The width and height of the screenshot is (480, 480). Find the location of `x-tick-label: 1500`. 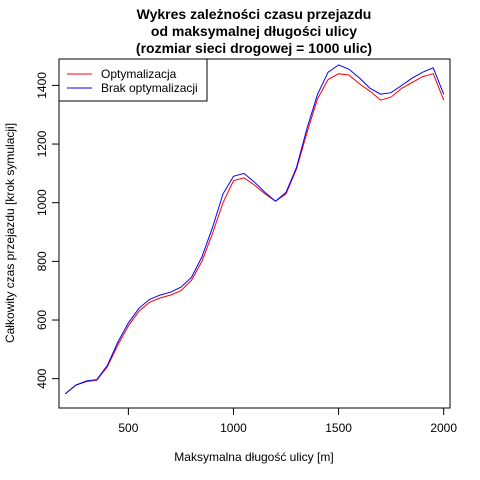

x-tick-label: 1500 is located at coordinates (338, 428).